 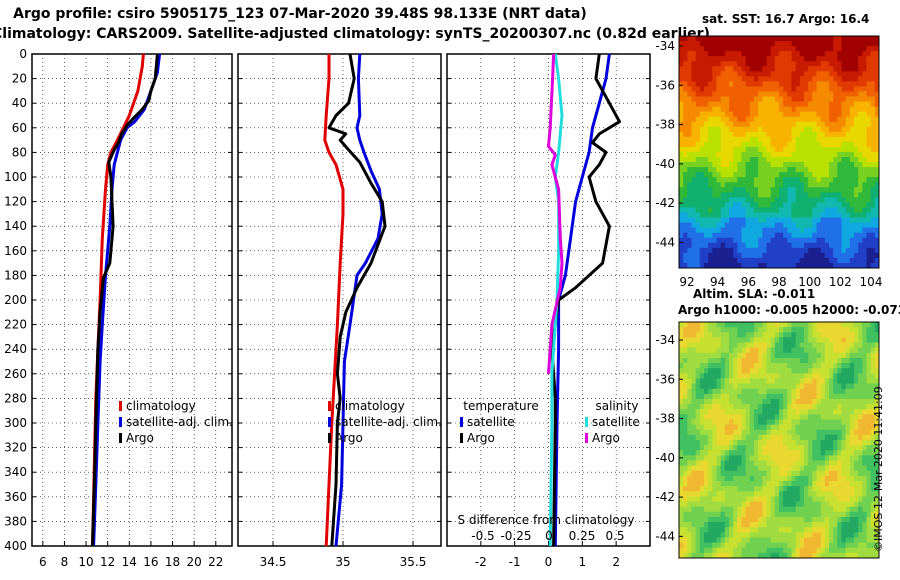 What do you see at coordinates (515, 536) in the screenshot?
I see `s-tick-label: -0.25` at bounding box center [515, 536].